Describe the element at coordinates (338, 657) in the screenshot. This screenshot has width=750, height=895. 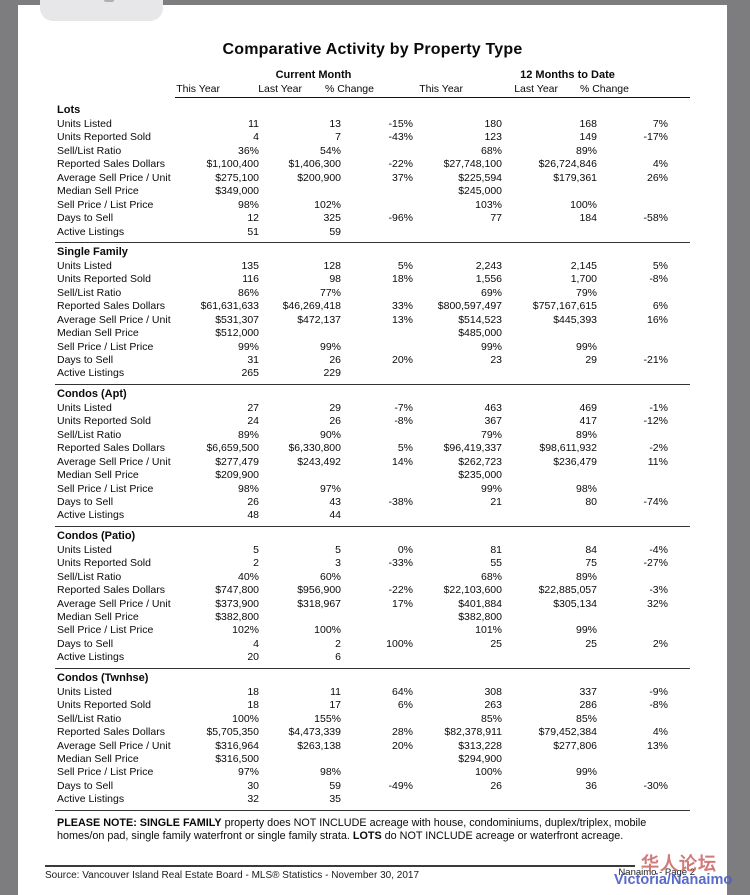
I see `cell: 6` at that location.